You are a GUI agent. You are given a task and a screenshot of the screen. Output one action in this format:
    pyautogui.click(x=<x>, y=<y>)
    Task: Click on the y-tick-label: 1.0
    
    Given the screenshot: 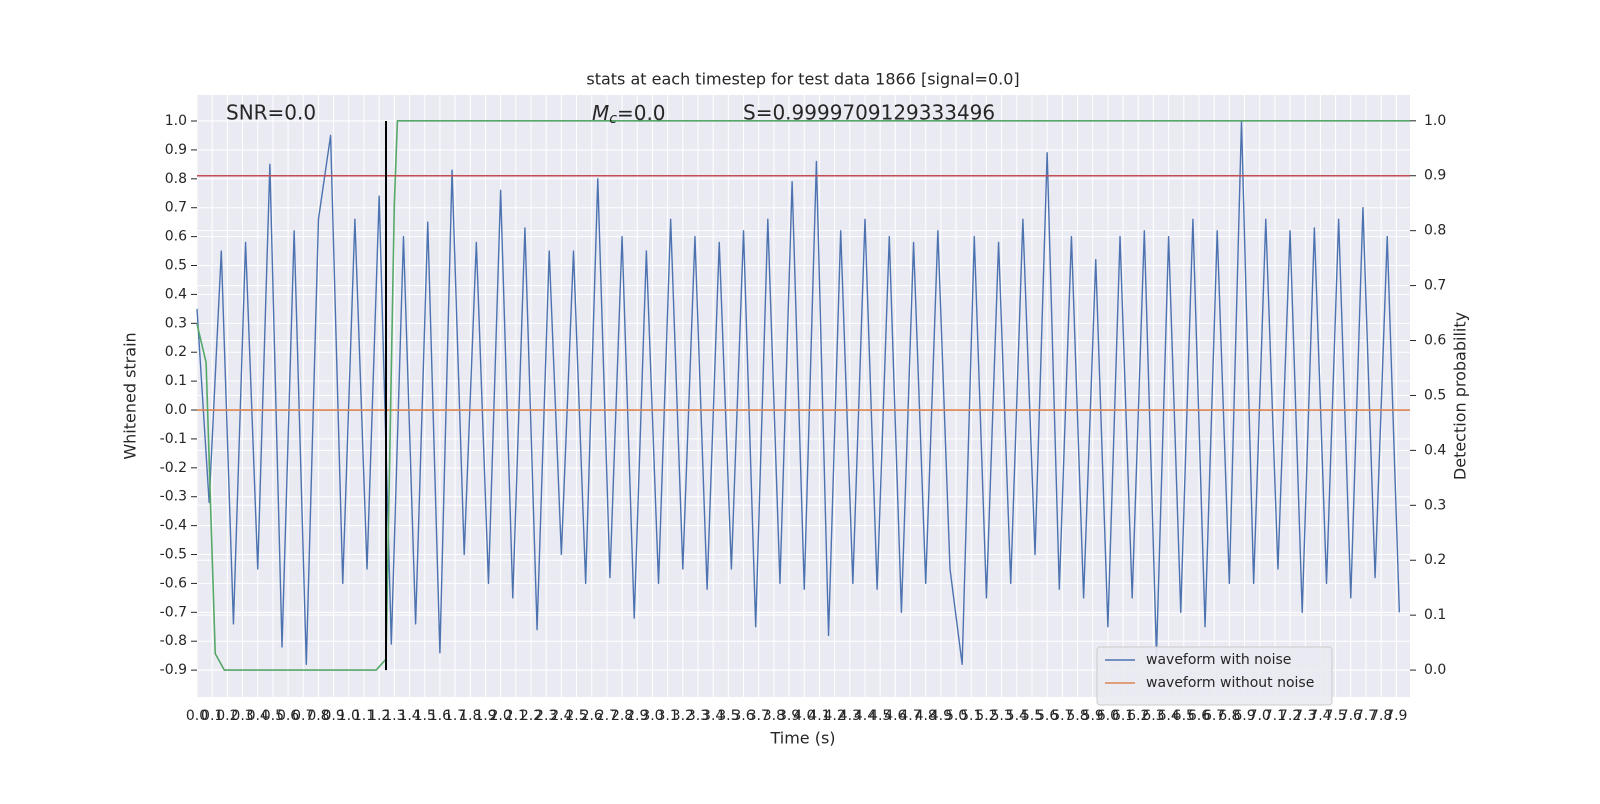 What is the action you would take?
    pyautogui.click(x=176, y=121)
    